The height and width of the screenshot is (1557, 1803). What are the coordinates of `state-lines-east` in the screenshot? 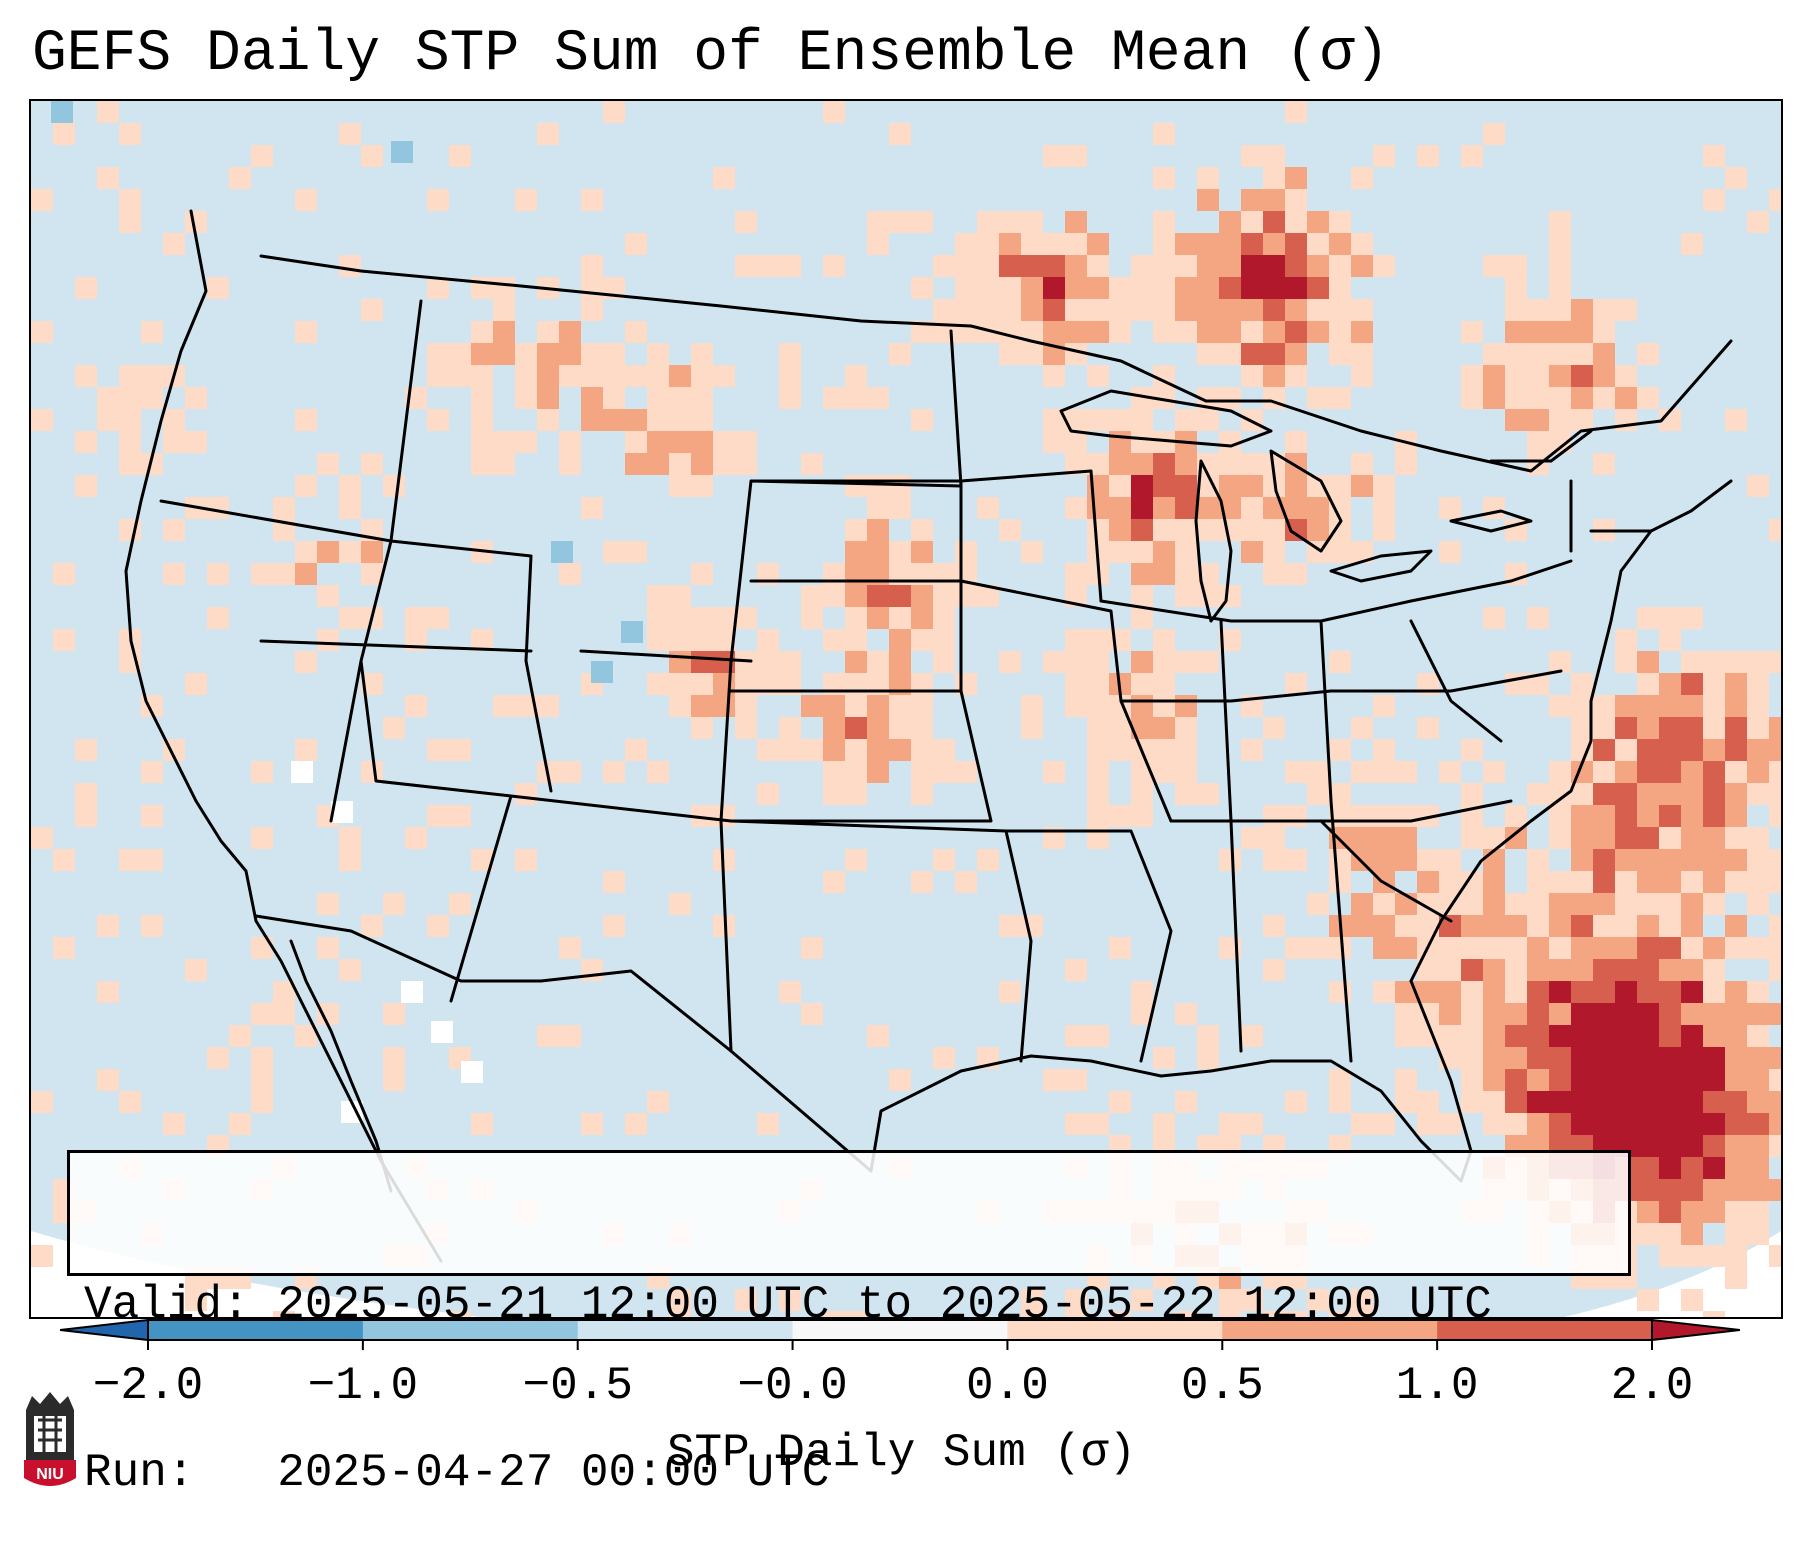 It's located at (1376, 746).